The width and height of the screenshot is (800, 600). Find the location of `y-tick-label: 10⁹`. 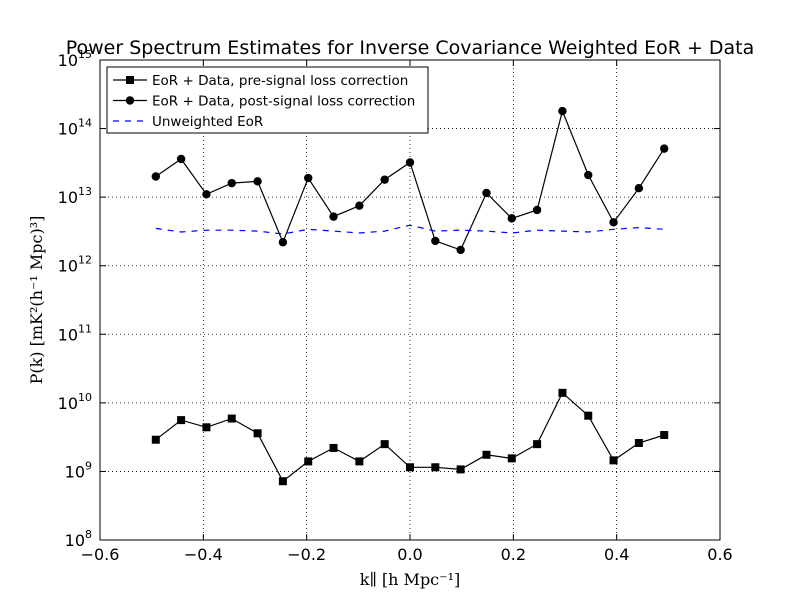

y-tick-label: 10⁹ is located at coordinates (78, 470).